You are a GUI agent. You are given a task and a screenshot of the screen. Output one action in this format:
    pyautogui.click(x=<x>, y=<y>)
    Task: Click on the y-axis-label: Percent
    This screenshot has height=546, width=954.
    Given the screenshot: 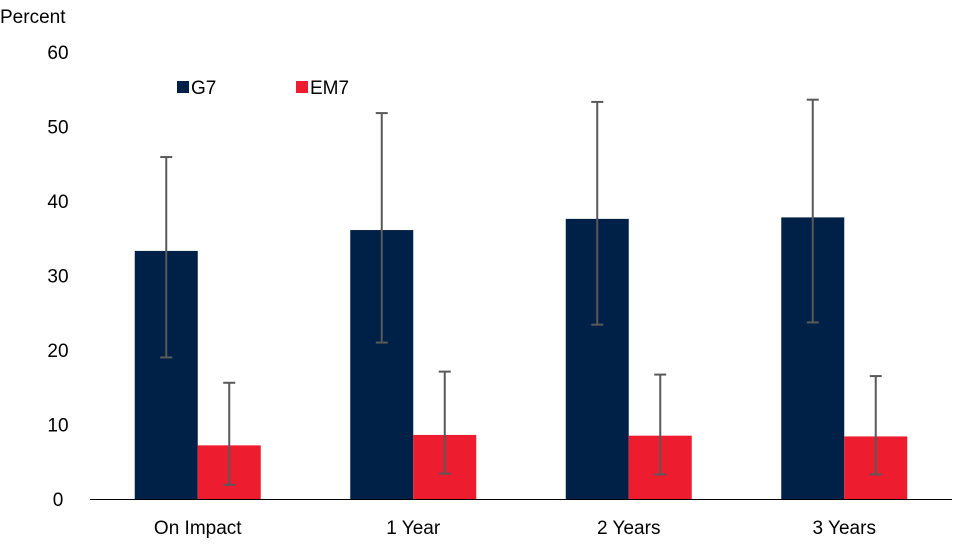 What is the action you would take?
    pyautogui.click(x=33, y=17)
    